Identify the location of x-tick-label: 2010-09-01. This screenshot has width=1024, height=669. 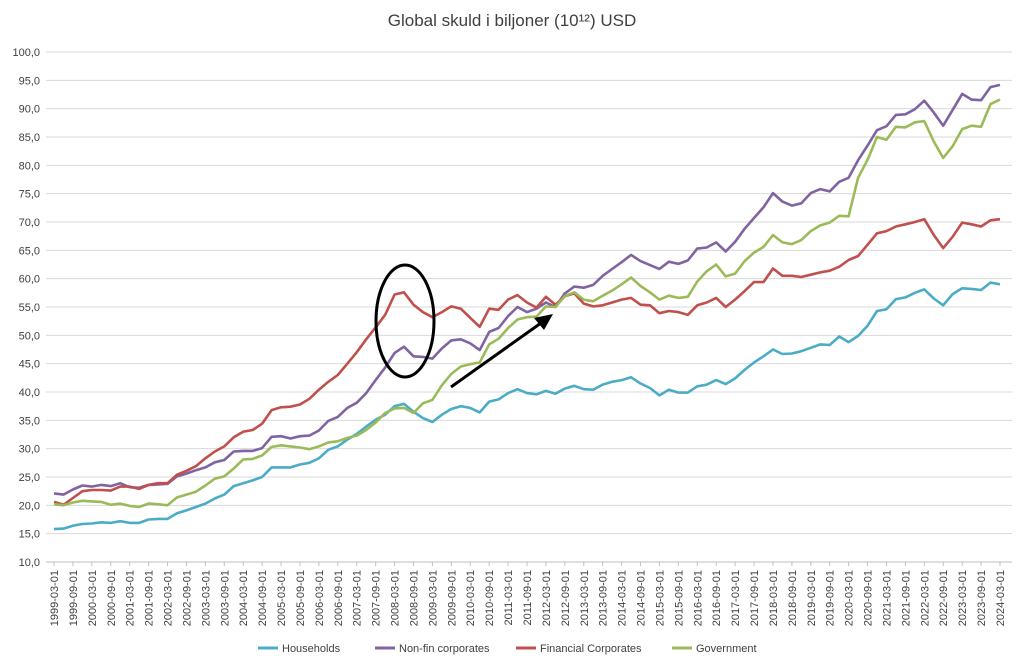
(490, 598).